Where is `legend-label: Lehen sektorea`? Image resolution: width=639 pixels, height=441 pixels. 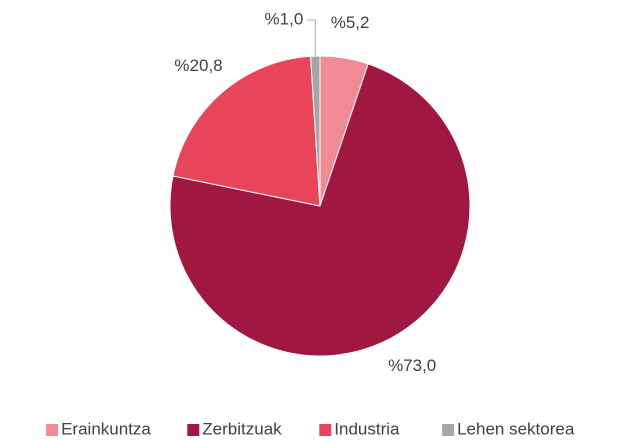 legend-label: Lehen sektorea is located at coordinates (516, 428).